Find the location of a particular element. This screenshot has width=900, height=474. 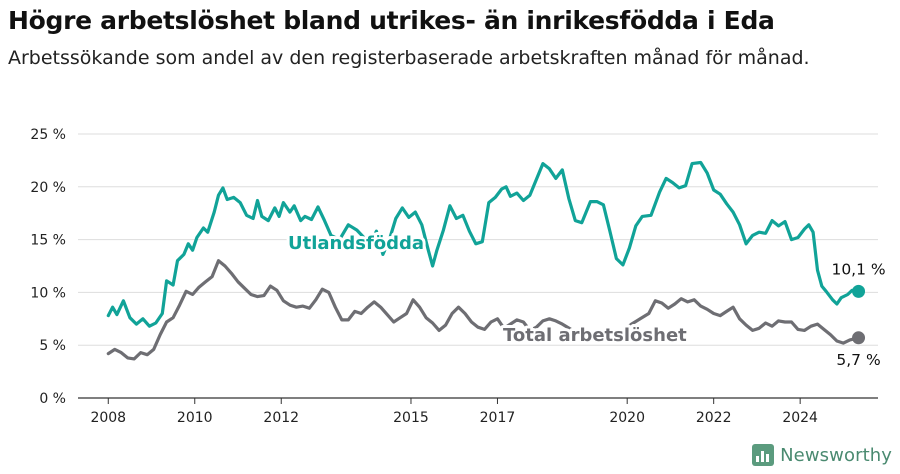

end-point-foreign-born is located at coordinates (859, 291).